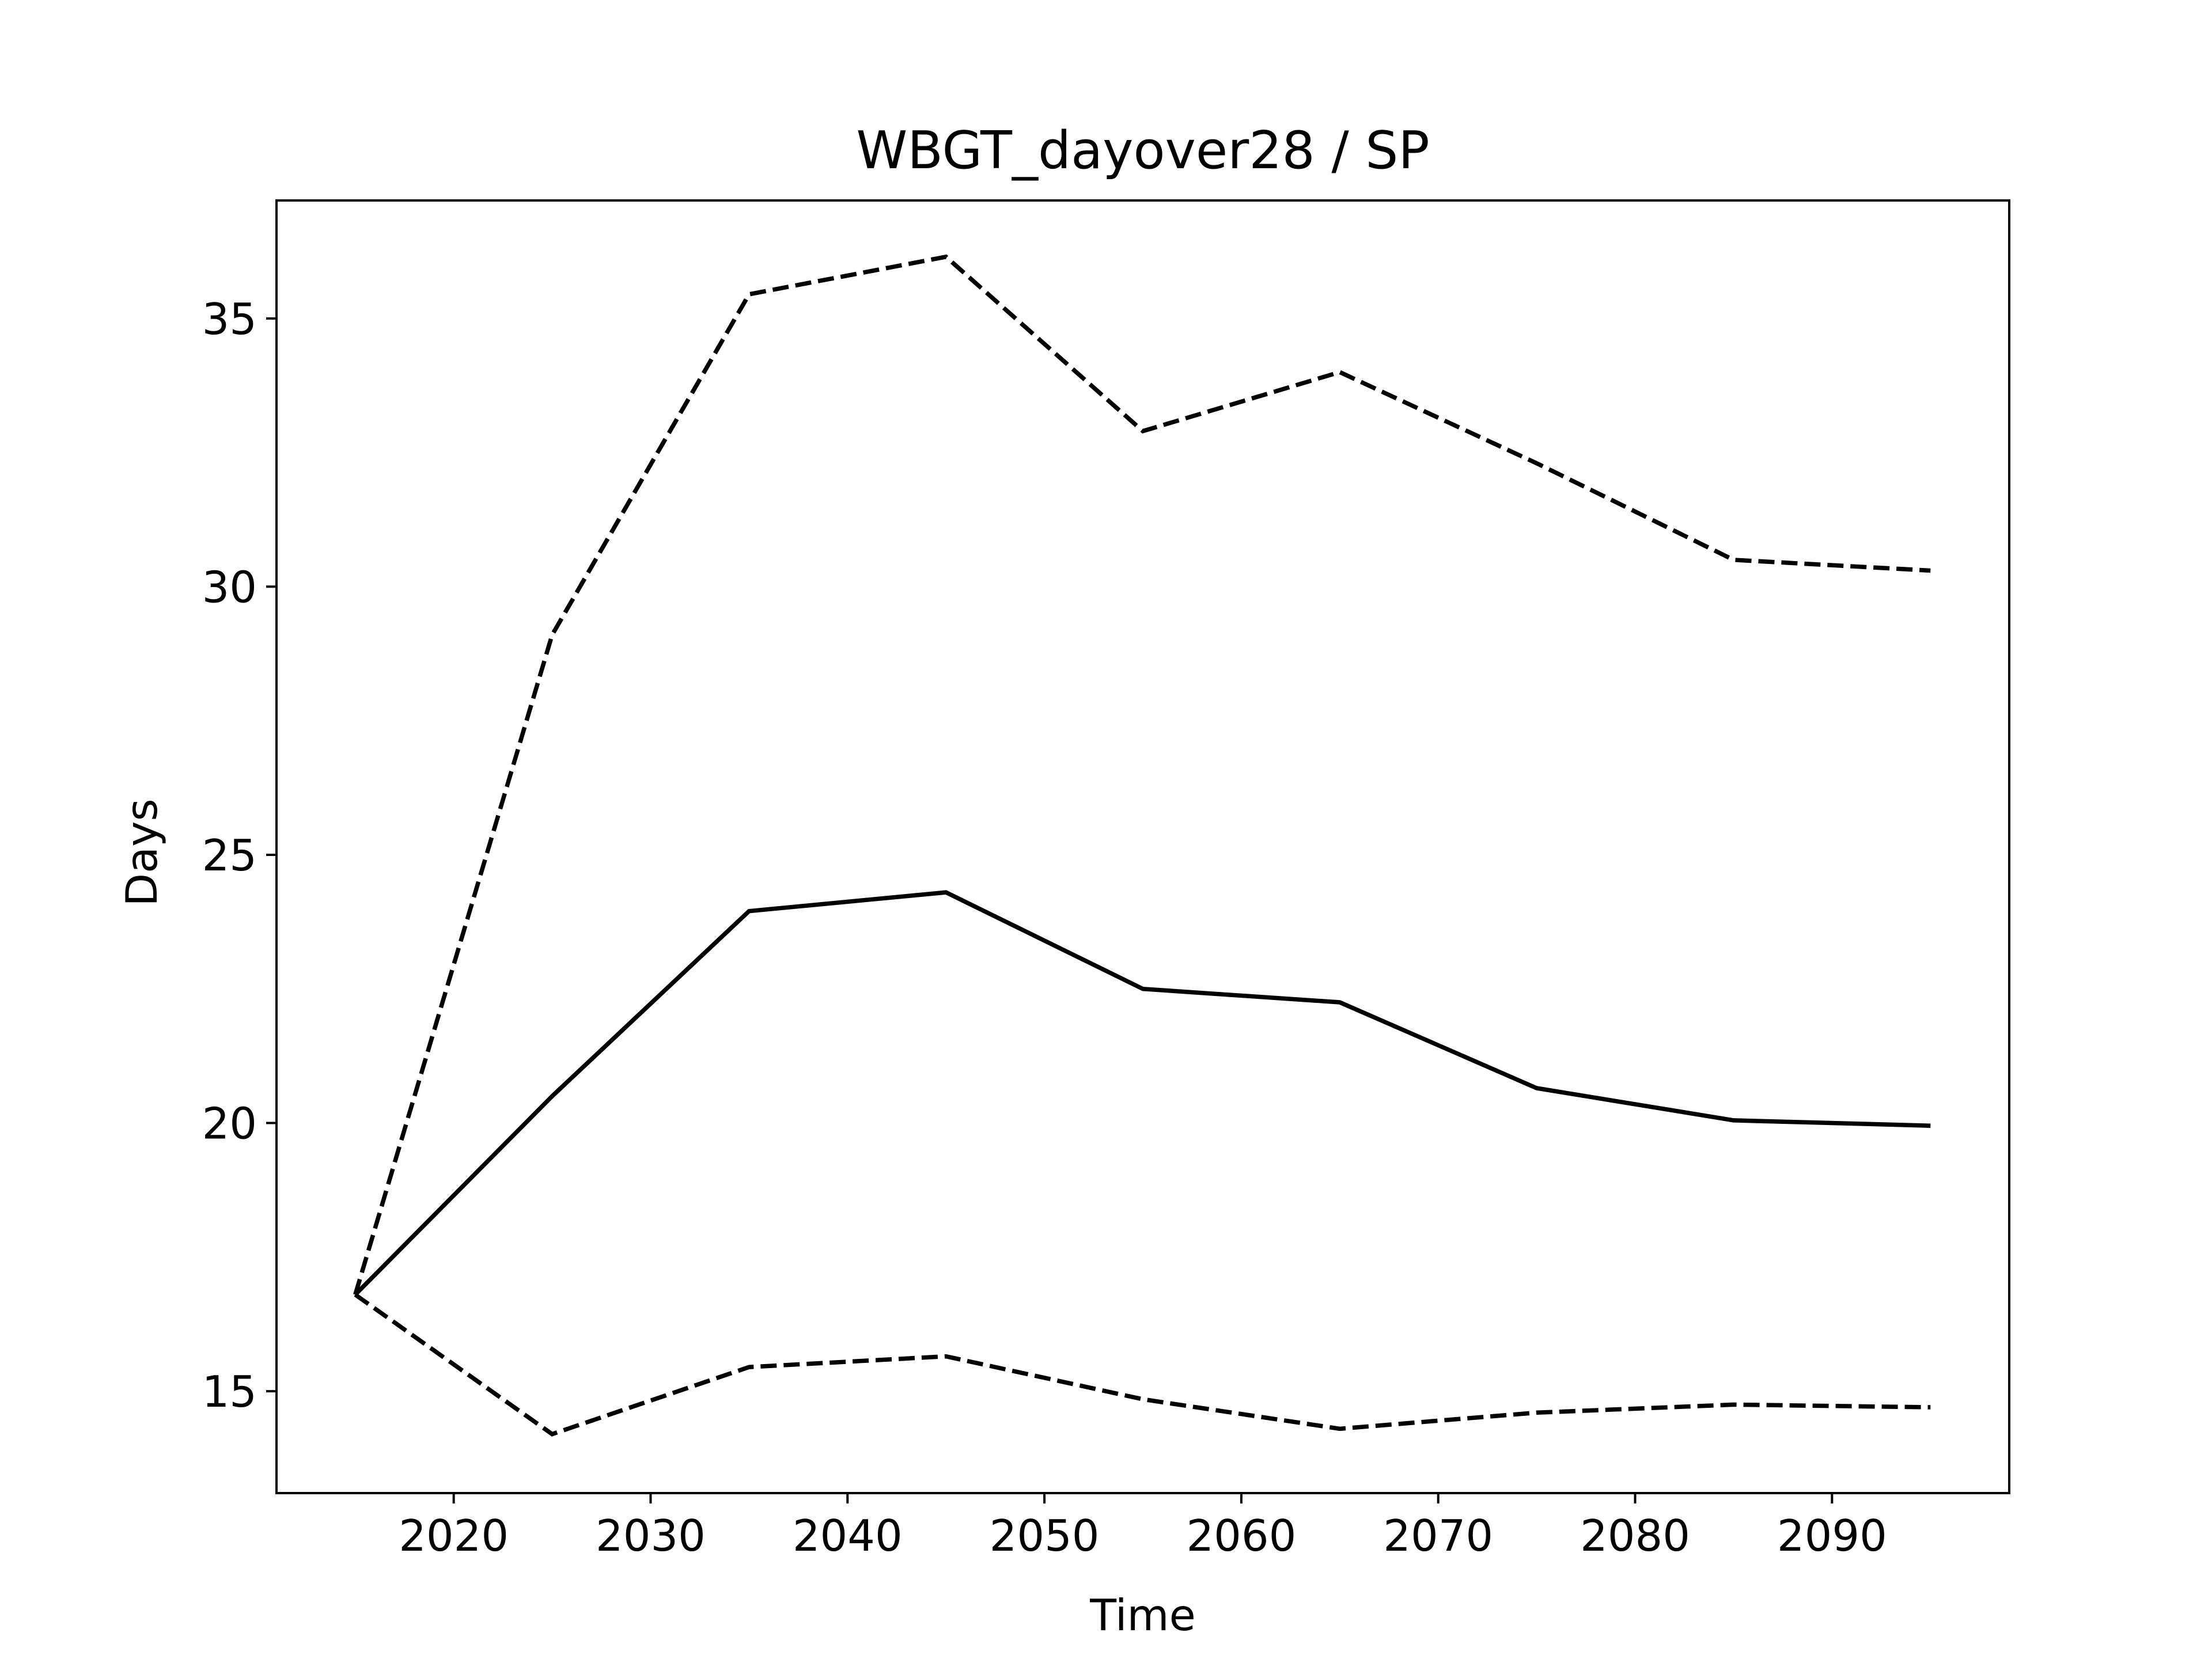  I want to click on x-tick-label: 2090, so click(1832, 1535).